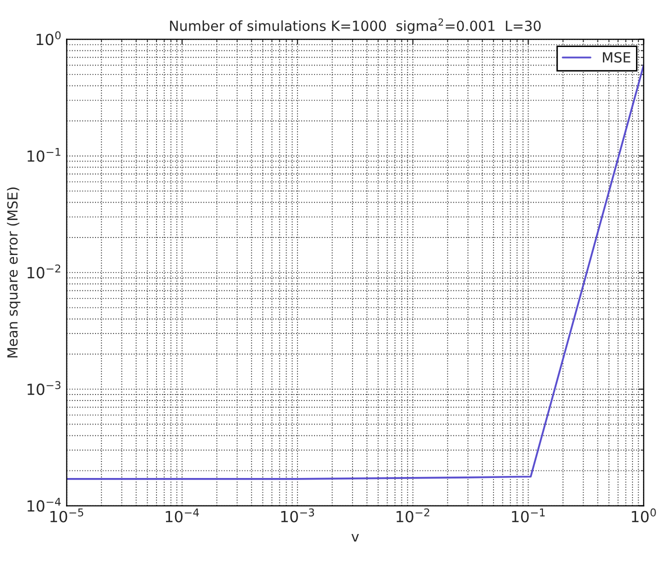 The height and width of the screenshot is (562, 667). I want to click on legend-label: MSE, so click(616, 57).